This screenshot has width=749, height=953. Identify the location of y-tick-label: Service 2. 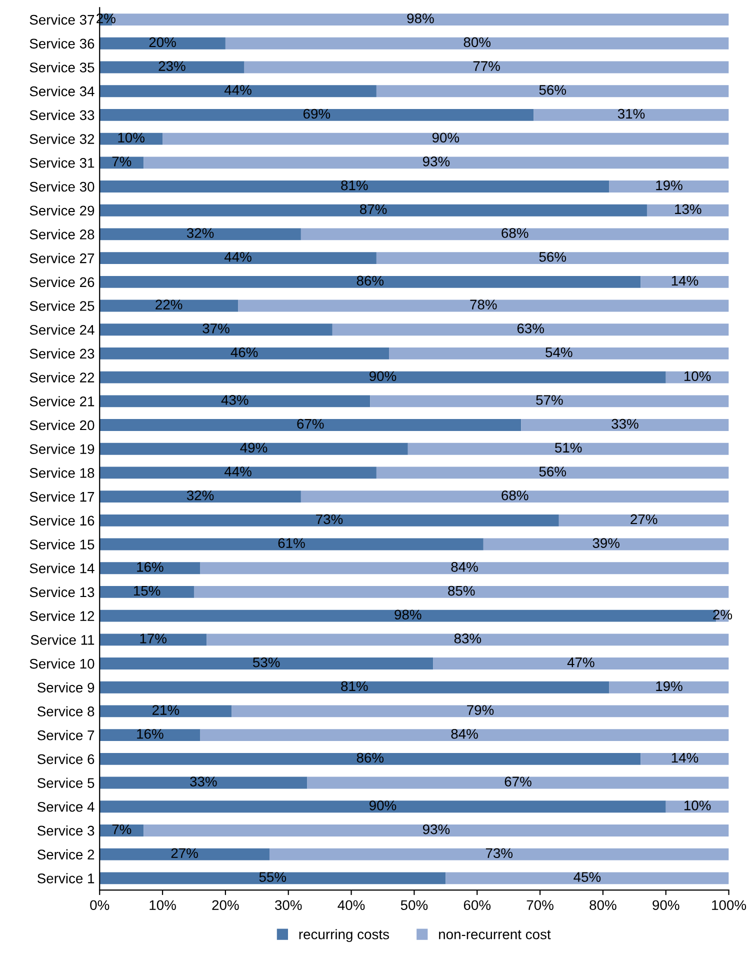
(65, 854).